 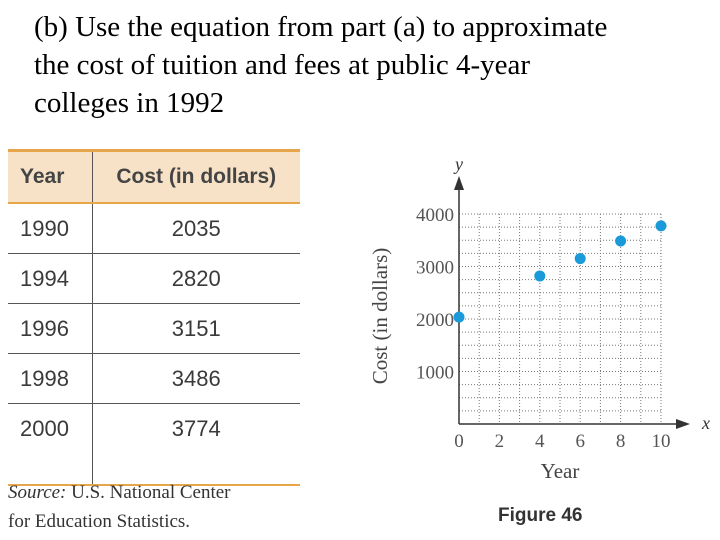 I want to click on column-header-year: Year, so click(x=50, y=176).